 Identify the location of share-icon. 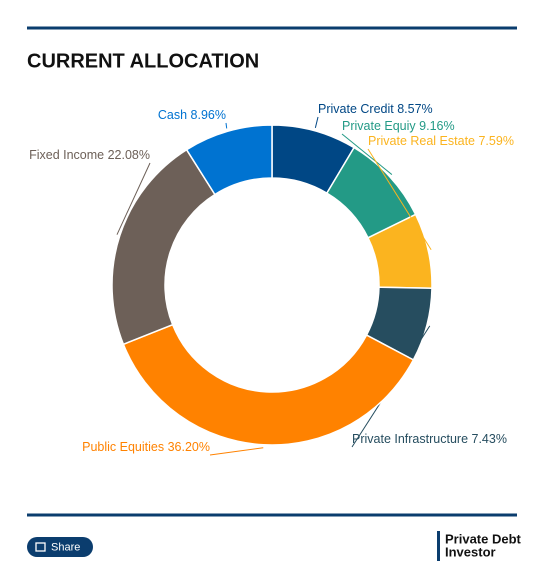
(40, 547).